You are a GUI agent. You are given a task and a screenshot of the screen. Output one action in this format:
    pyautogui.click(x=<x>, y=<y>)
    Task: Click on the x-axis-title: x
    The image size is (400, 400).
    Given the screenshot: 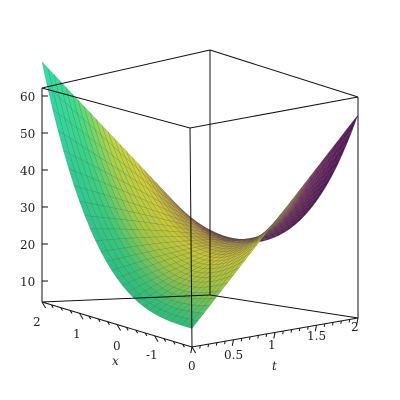 What is the action you would take?
    pyautogui.click(x=115, y=361)
    